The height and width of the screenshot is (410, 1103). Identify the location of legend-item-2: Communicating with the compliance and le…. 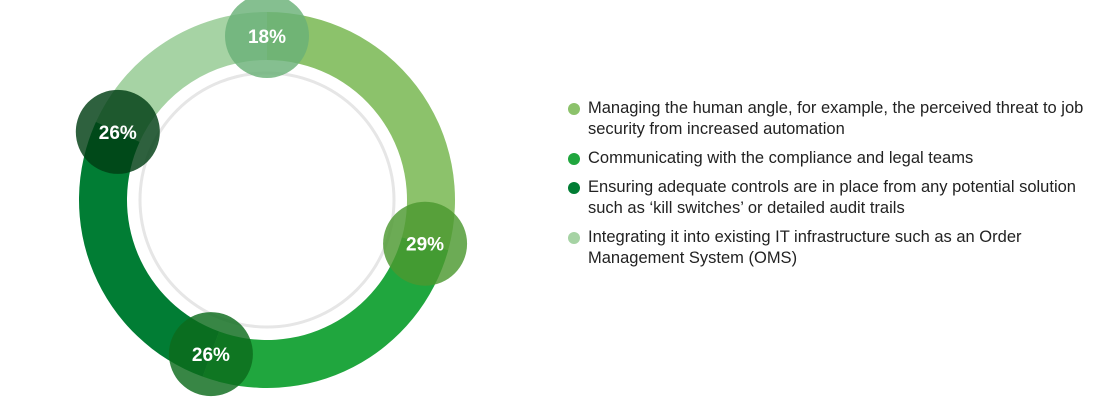
(830, 158).